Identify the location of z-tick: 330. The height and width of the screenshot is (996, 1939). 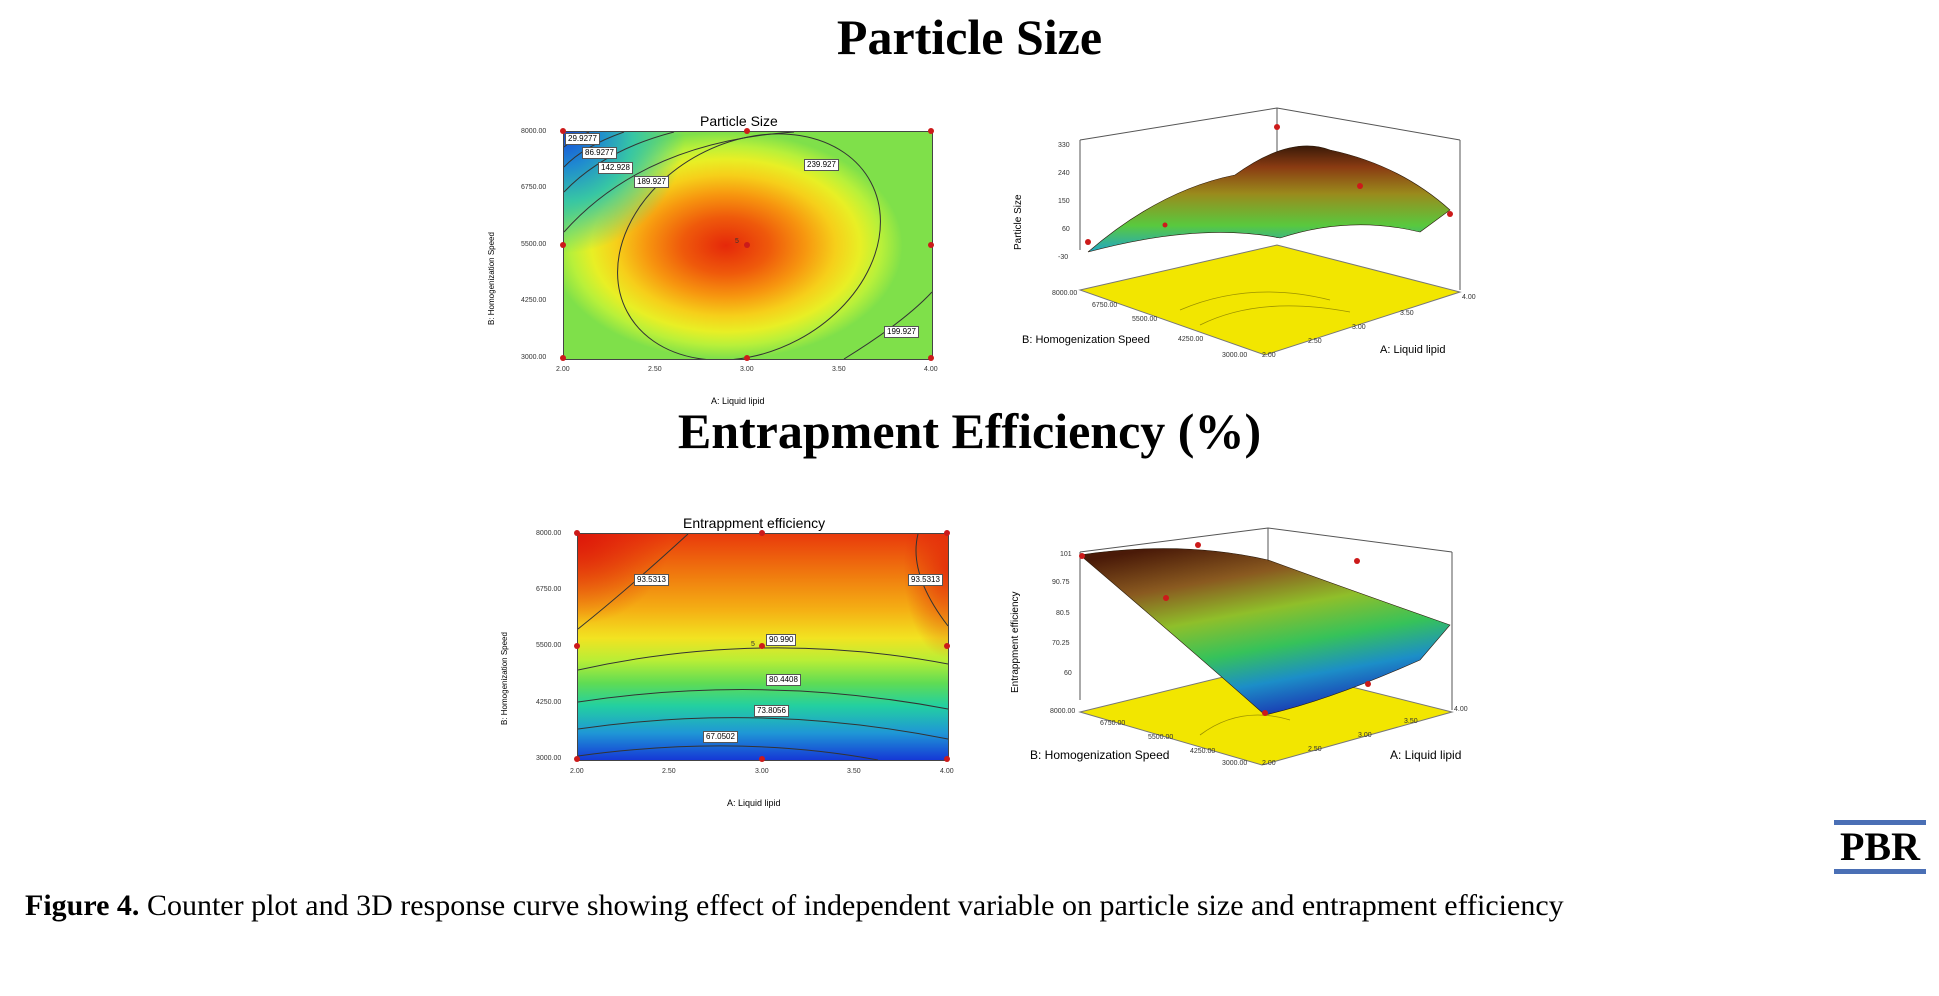
(1064, 145).